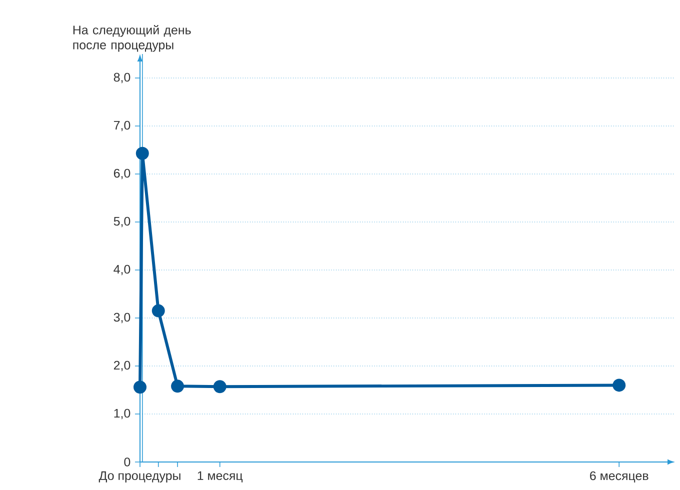 This screenshot has width=680, height=490. I want to click on x-tick-label: 1 месяц, so click(220, 476).